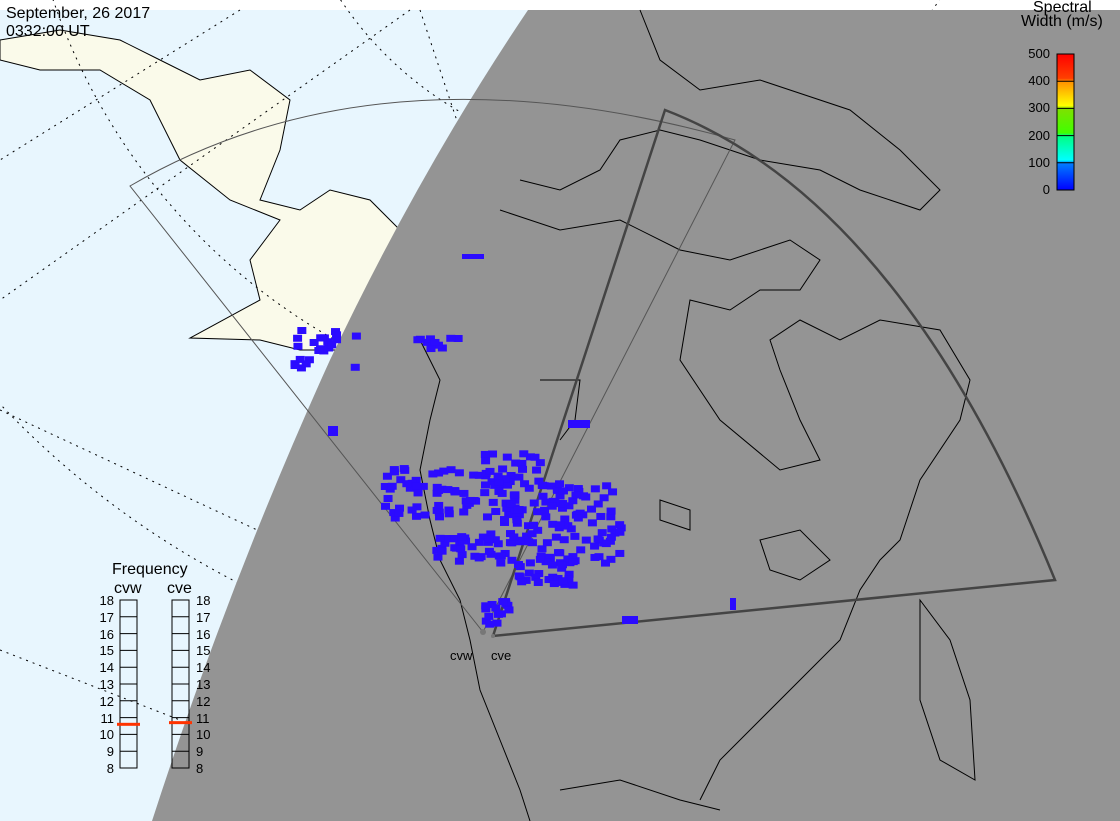  Describe the element at coordinates (203, 617) in the screenshot. I see `freq-tick: 17` at that location.